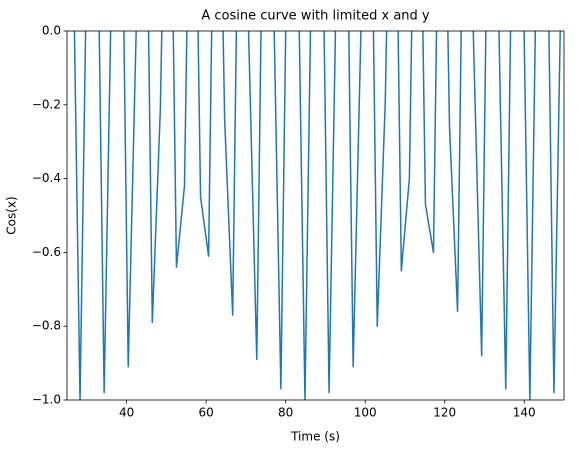  I want to click on y-tick-label: −0.2, so click(46, 104).